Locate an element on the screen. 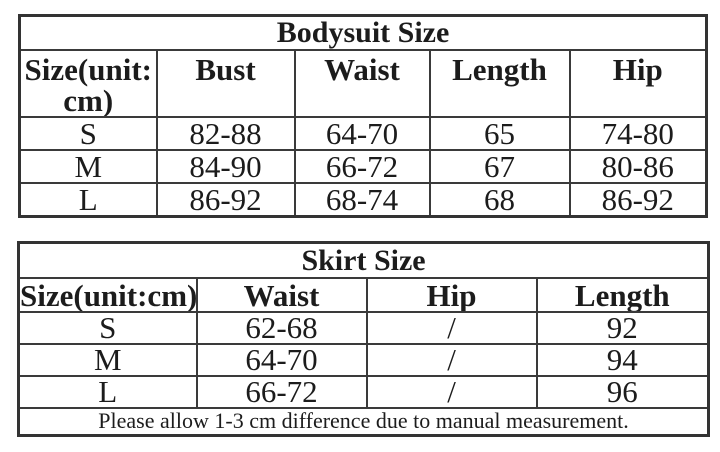  table-row-l: L 86-92 68-74 68 86-92 is located at coordinates (363, 200).